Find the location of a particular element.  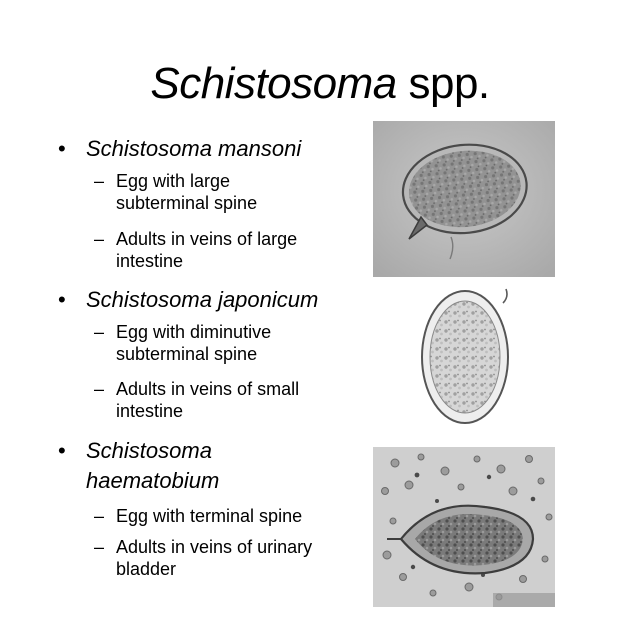

sub-item-line: Adults in veins of large is located at coordinates (236, 239).